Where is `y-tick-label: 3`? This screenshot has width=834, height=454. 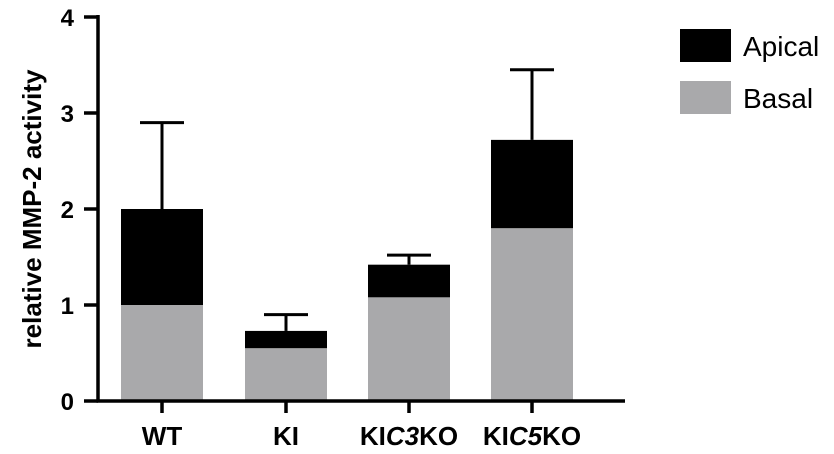
y-tick-label: 3 is located at coordinates (67, 114).